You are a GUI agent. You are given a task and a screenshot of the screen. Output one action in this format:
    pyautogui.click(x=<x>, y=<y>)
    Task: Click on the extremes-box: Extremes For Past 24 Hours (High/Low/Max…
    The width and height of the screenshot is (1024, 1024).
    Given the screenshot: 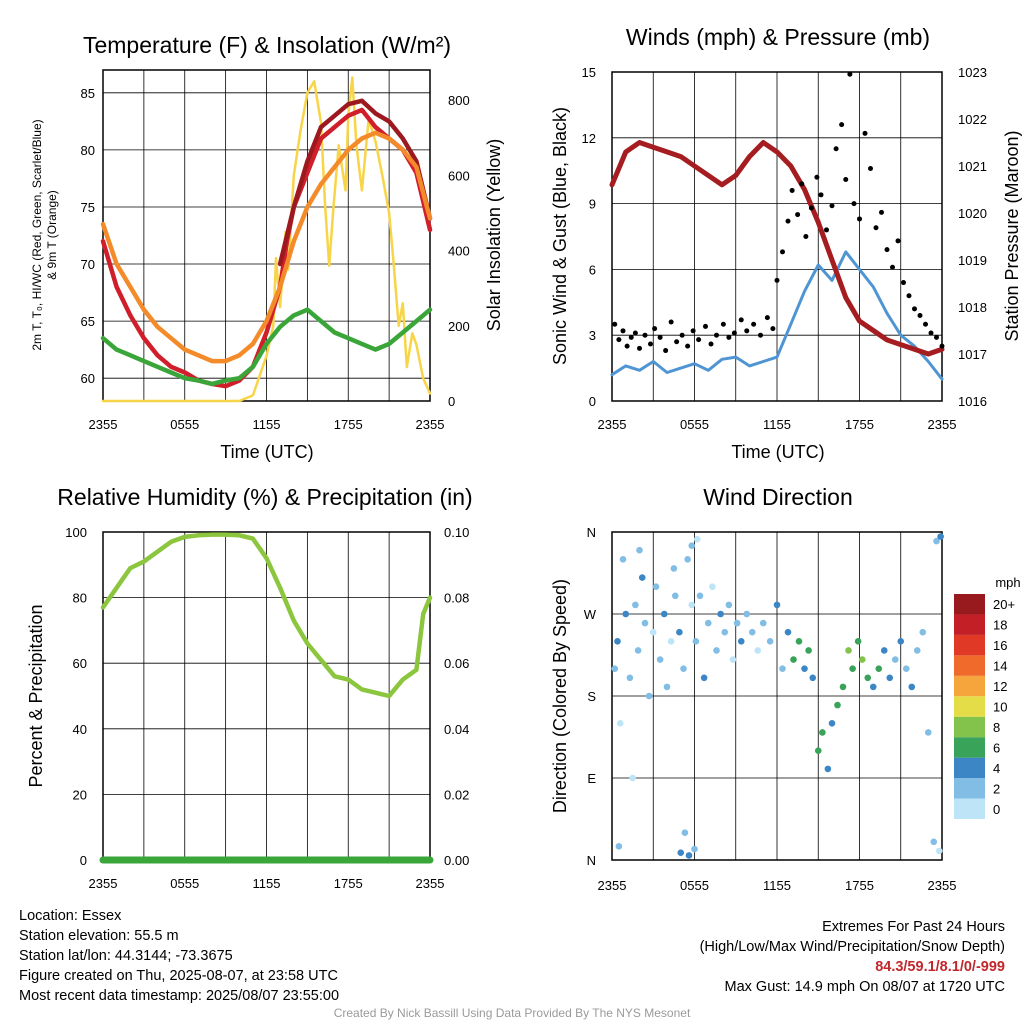 What is the action you would take?
    pyautogui.click(x=852, y=957)
    